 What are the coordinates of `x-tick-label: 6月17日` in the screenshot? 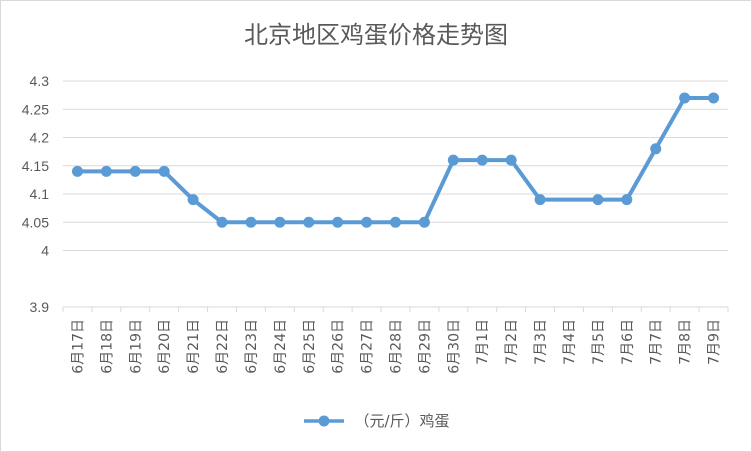 It's located at (78, 346).